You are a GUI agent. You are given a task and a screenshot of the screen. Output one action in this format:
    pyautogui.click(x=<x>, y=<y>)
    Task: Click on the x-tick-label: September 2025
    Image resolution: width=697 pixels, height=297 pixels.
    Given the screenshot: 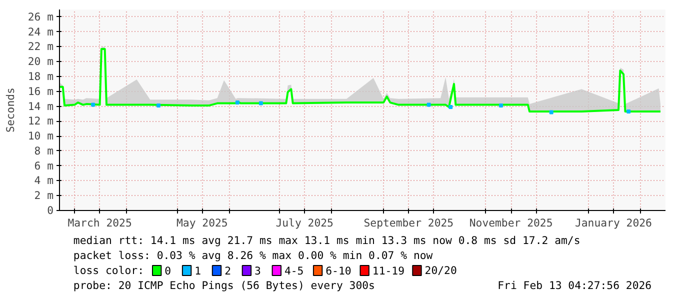 What is the action you would take?
    pyautogui.click(x=409, y=223)
    